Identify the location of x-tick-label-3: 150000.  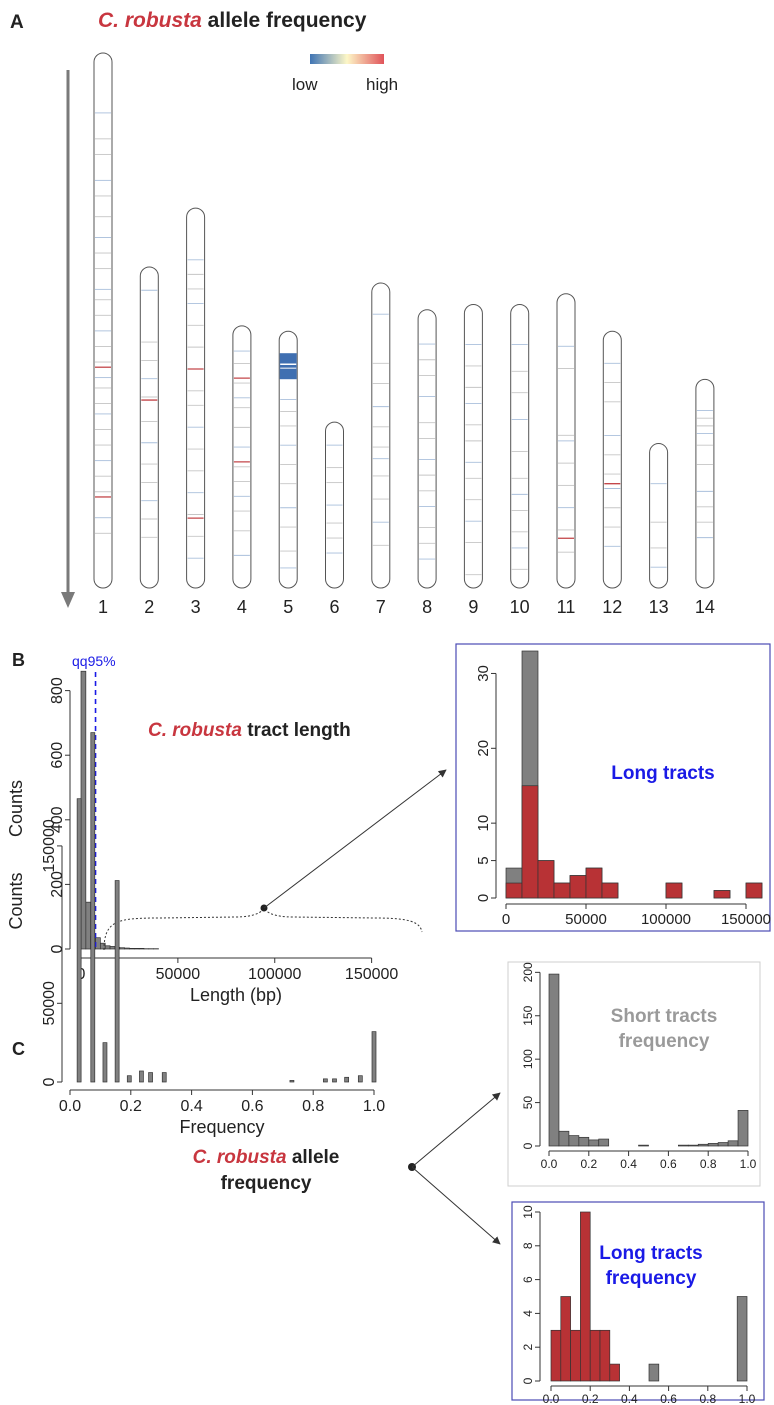
(371, 974).